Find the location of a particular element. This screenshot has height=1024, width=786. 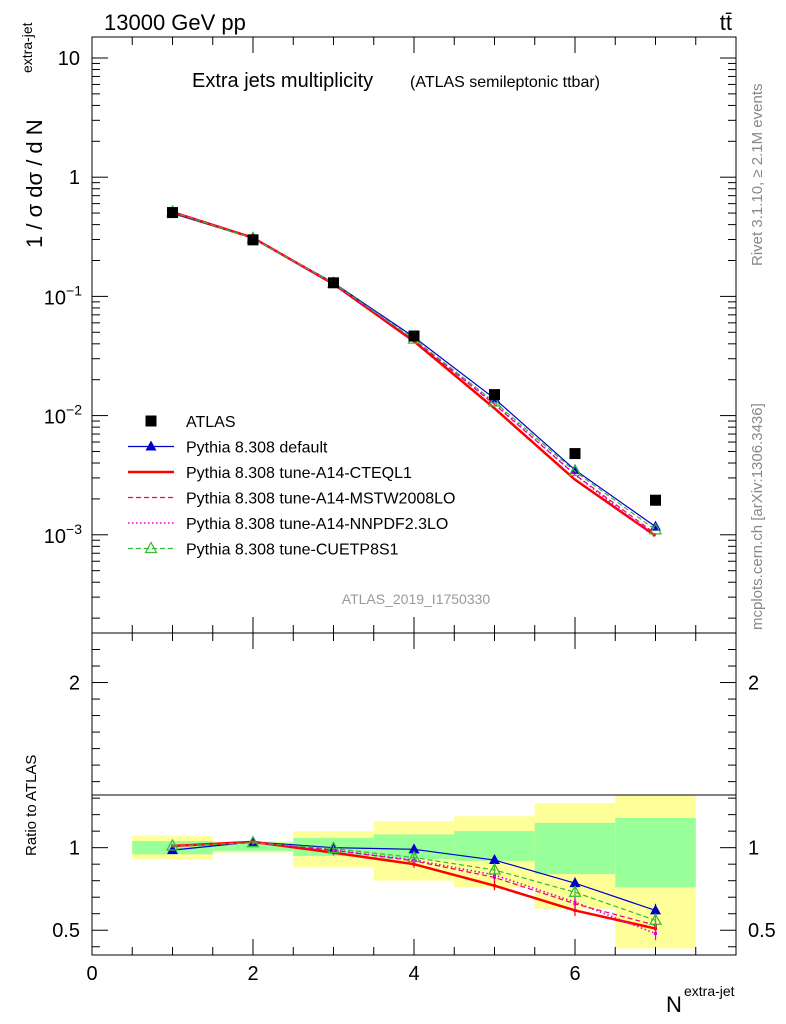

ratio-y-tick-label-right: 2 is located at coordinates (753, 684).